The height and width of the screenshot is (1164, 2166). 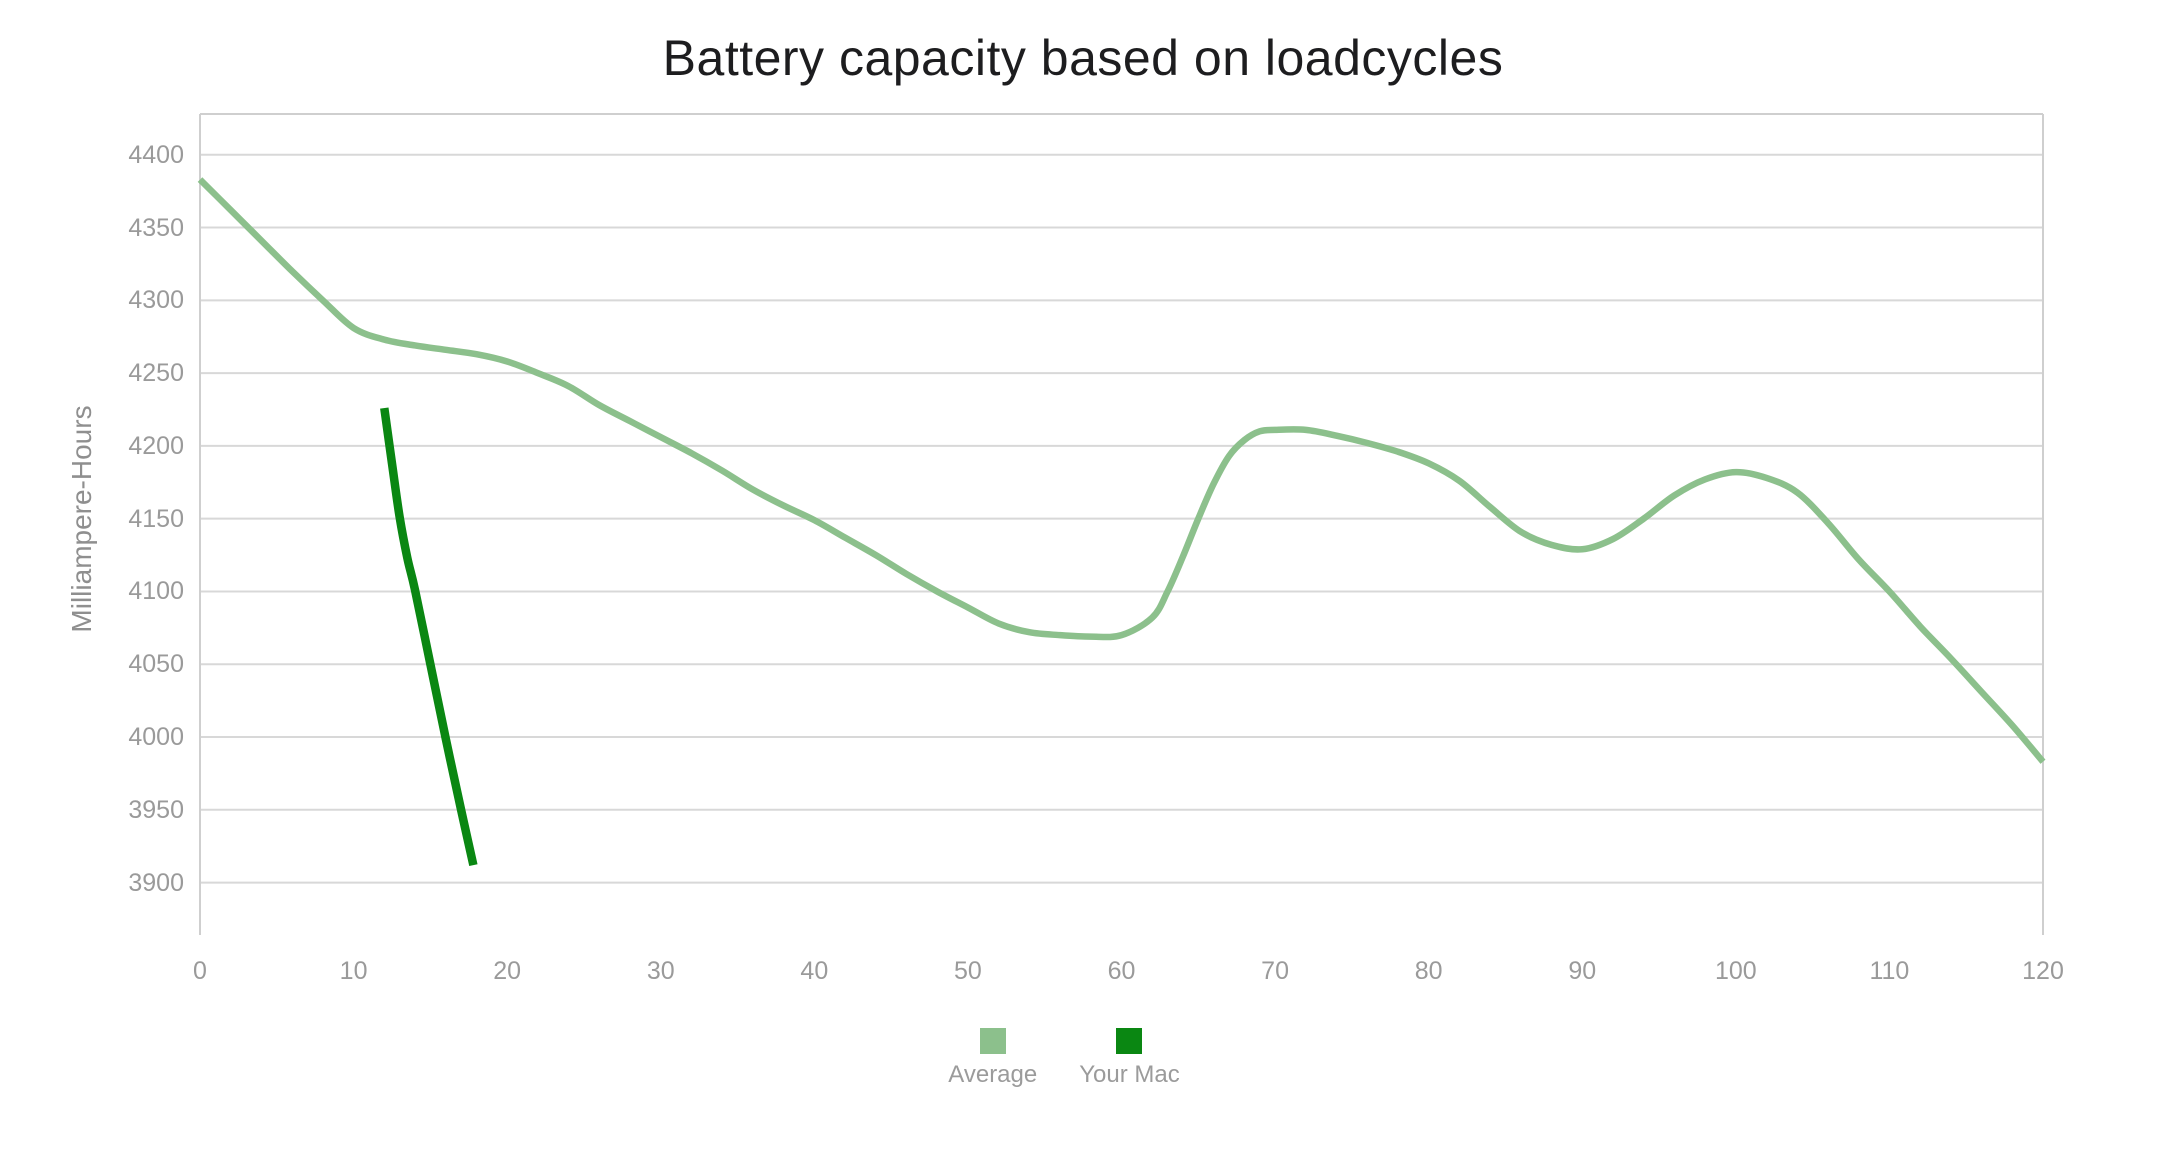 I want to click on x-tick-label: 80, so click(x=1428, y=971).